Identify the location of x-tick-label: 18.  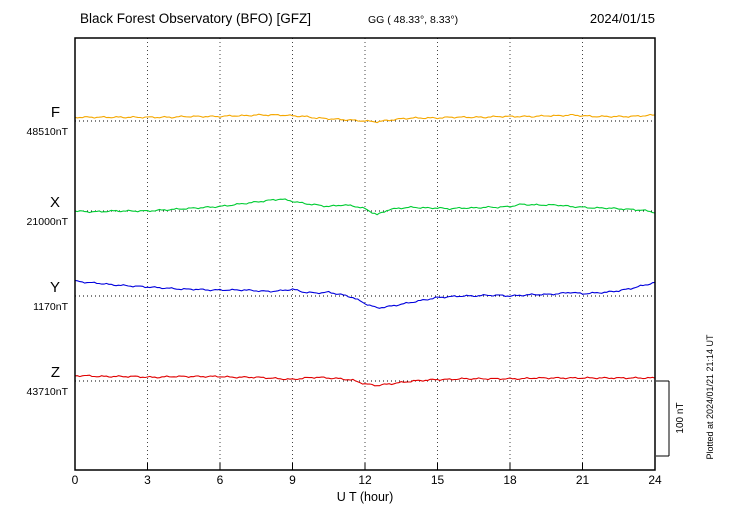
(510, 480).